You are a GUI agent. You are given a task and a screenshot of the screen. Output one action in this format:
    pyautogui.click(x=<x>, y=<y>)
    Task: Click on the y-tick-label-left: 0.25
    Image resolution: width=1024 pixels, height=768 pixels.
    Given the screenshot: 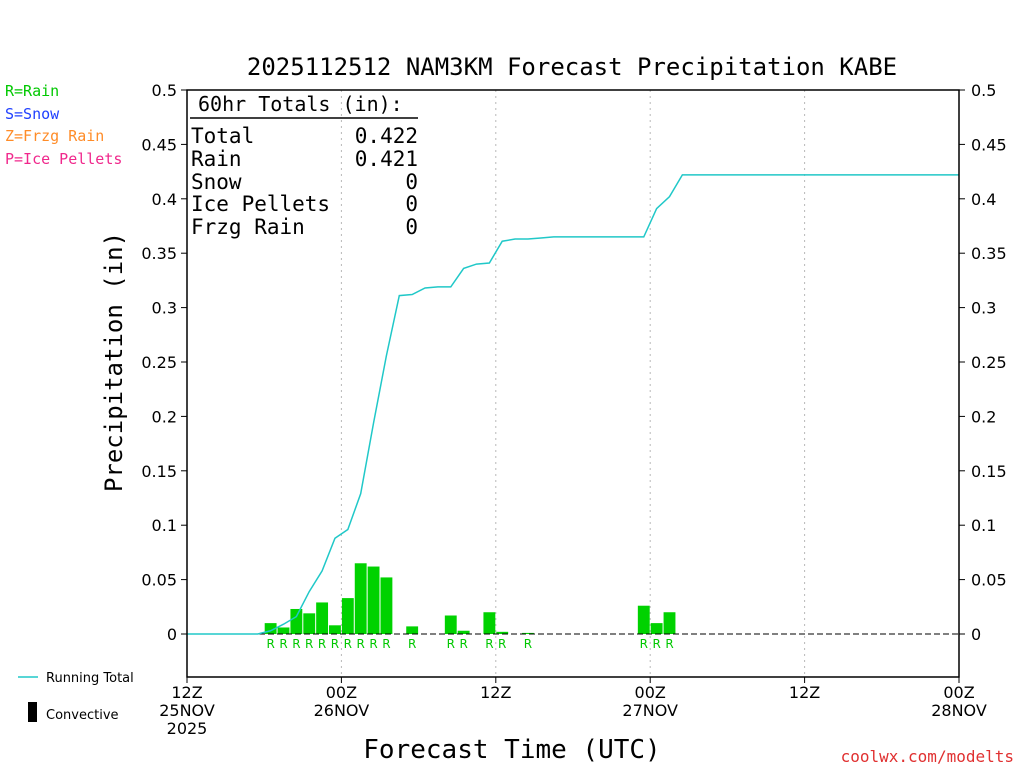 What is the action you would take?
    pyautogui.click(x=159, y=362)
    